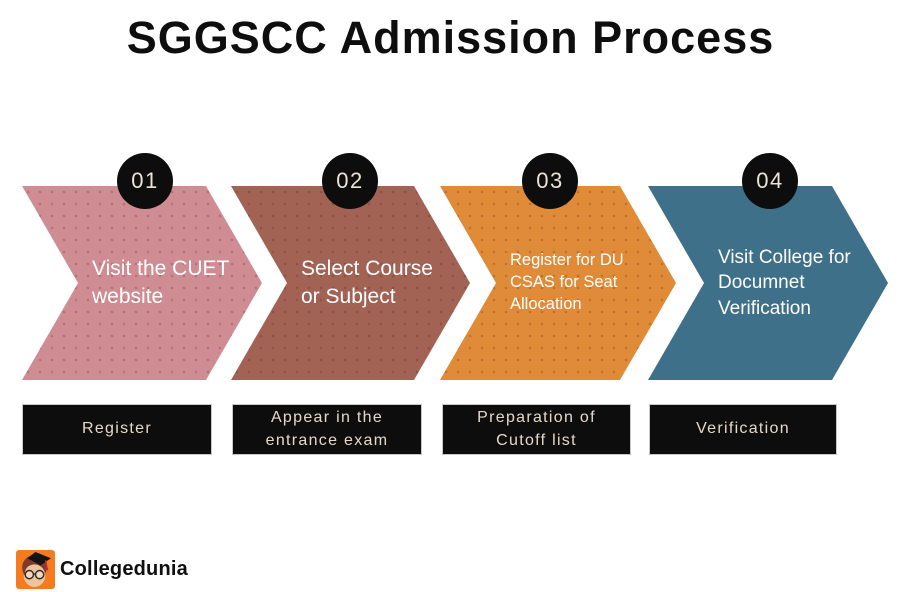 Image resolution: width=901 pixels, height=592 pixels. What do you see at coordinates (160, 282) in the screenshot?
I see `step-arrow-1-text: Visit the CUET website` at bounding box center [160, 282].